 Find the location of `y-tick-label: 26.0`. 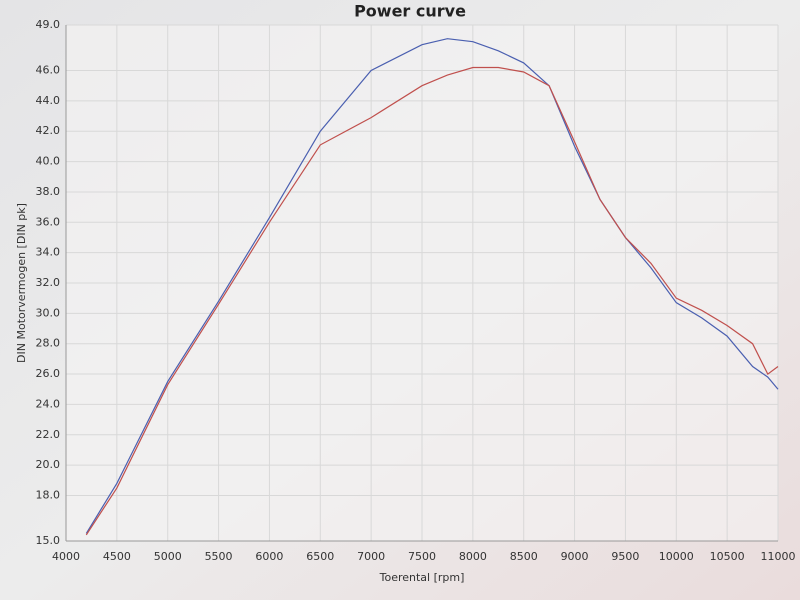

y-tick-label: 26.0 is located at coordinates (48, 373).